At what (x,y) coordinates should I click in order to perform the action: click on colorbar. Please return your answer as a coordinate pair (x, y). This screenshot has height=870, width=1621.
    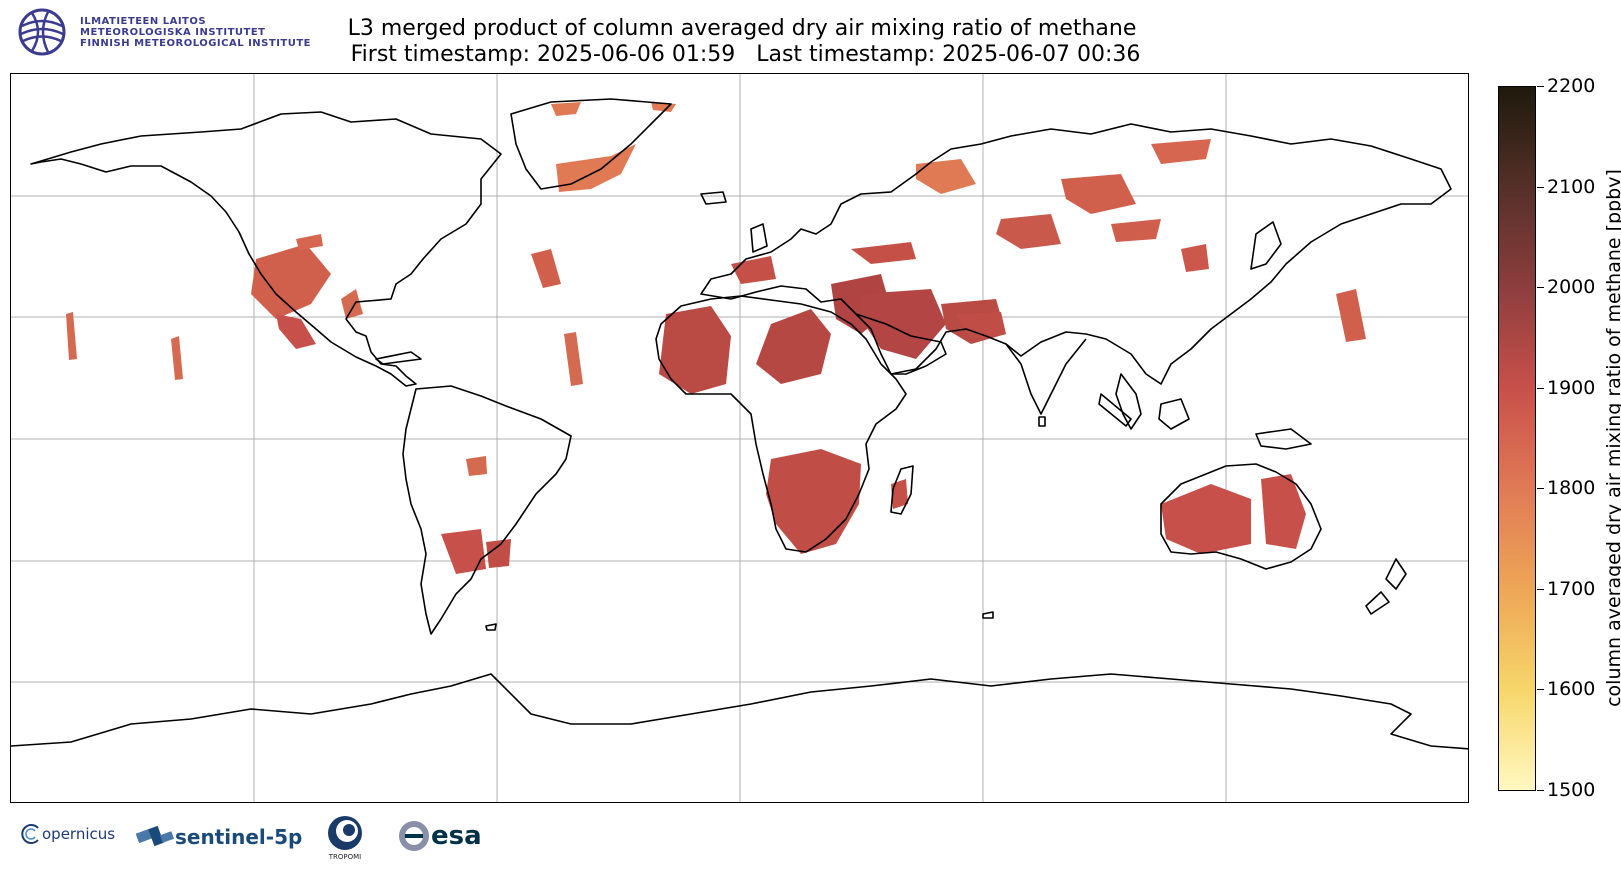
    Looking at the image, I should click on (1517, 438).